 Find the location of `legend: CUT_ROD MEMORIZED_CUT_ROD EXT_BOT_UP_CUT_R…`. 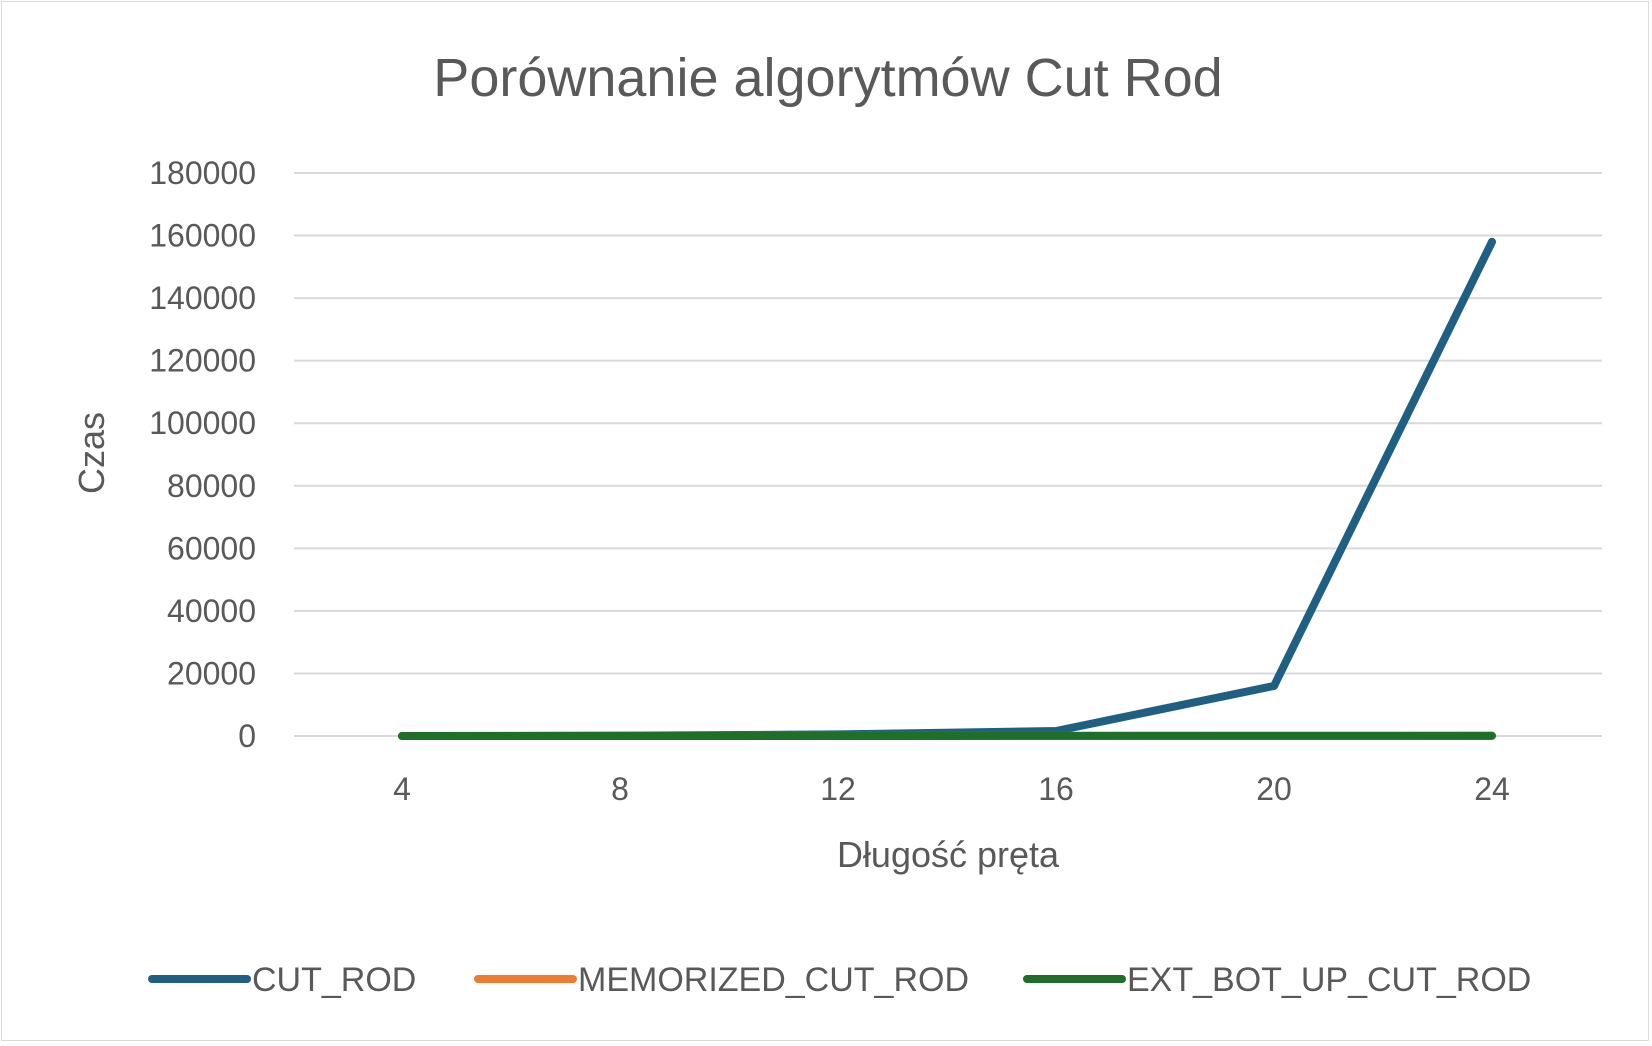

legend: CUT_ROD MEMORIZED_CUT_ROD EXT_BOT_UP_CUT_R… is located at coordinates (841, 980).